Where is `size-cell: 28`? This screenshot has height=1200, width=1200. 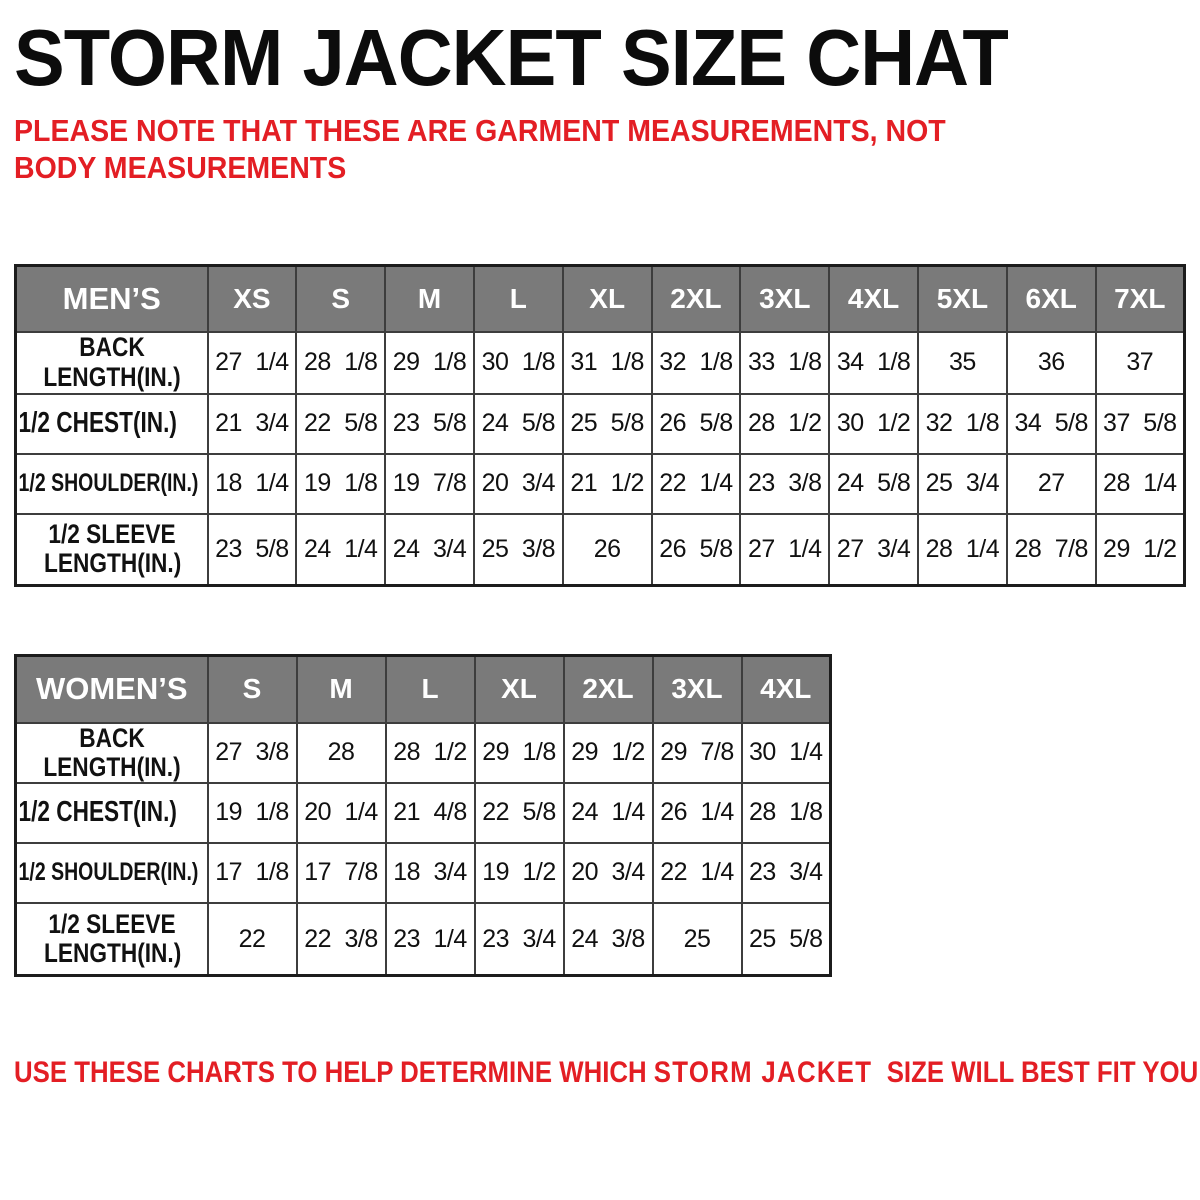 size-cell: 28 is located at coordinates (341, 752).